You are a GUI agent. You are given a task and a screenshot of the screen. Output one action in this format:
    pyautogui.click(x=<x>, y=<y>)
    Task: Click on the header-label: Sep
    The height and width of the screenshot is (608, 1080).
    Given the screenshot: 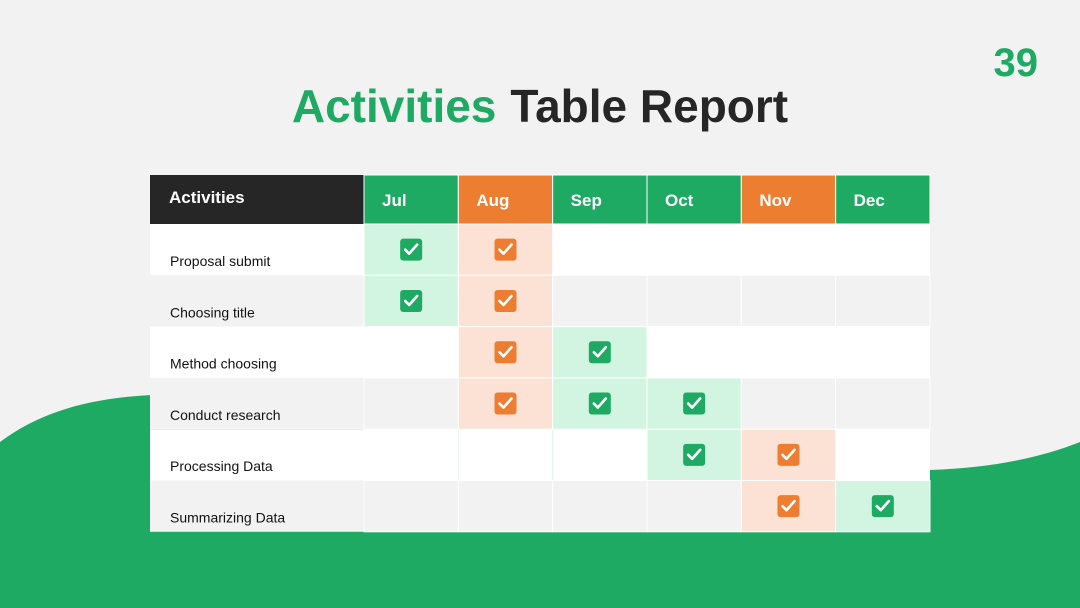 What is the action you would take?
    pyautogui.click(x=586, y=200)
    